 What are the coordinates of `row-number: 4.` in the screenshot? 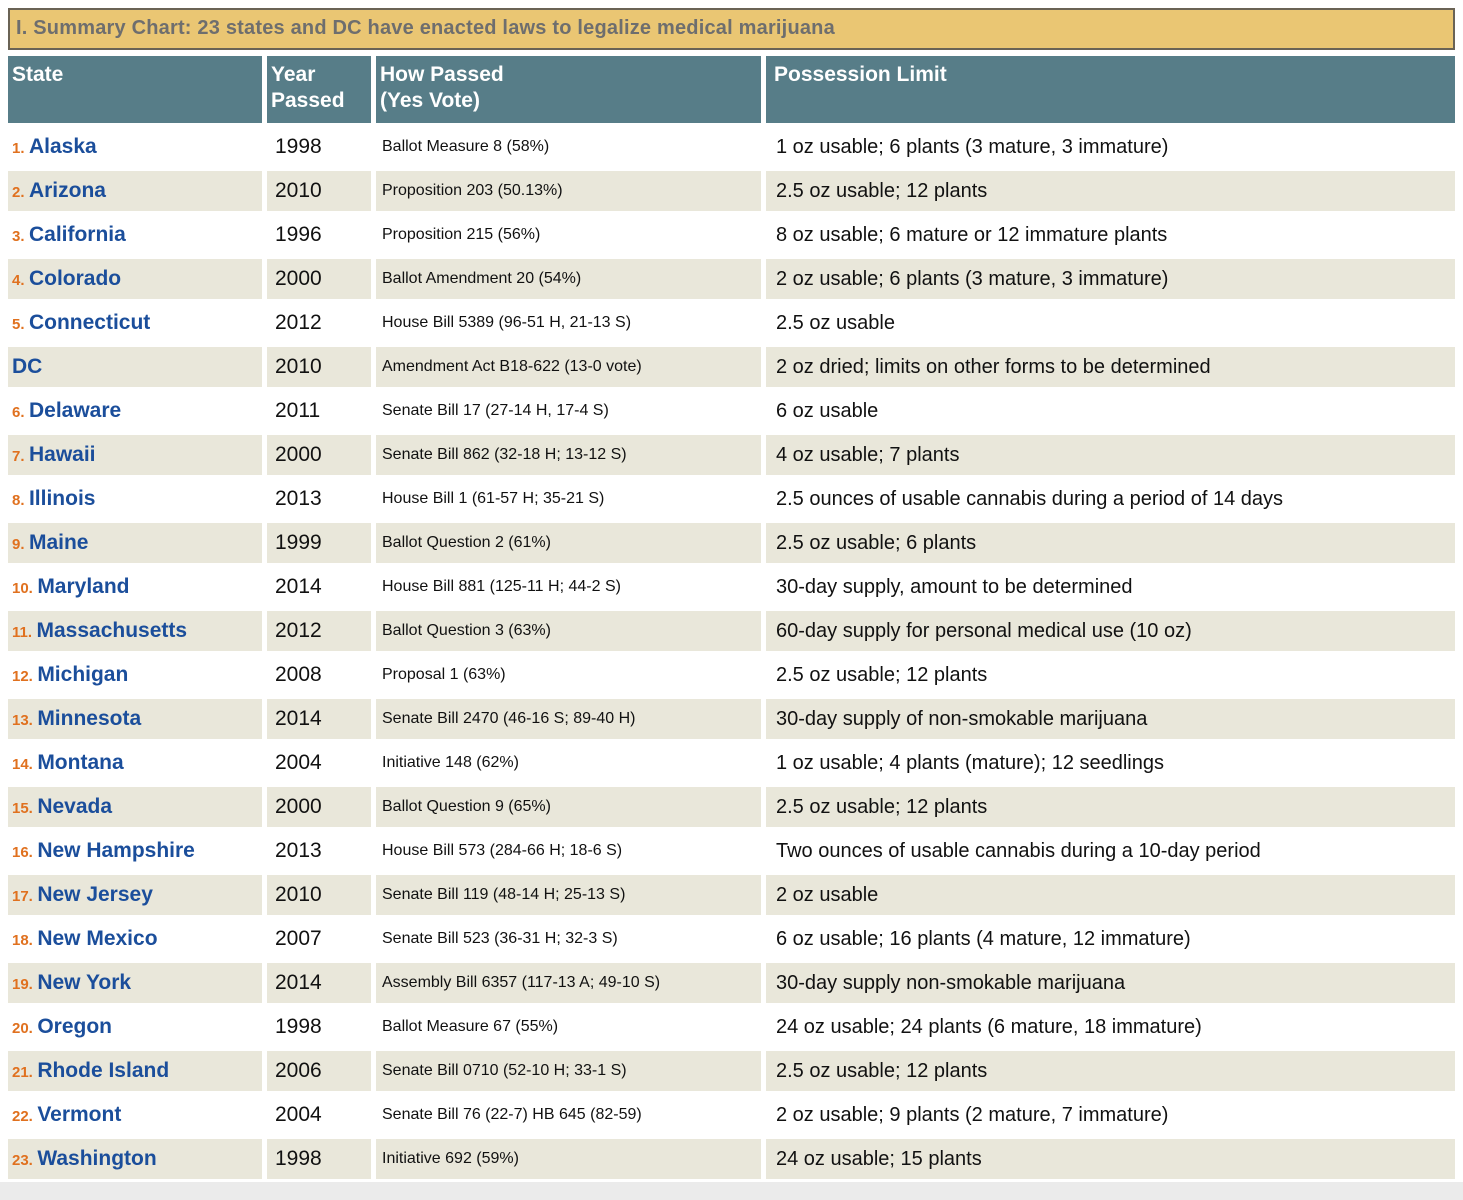 It's located at (18, 280).